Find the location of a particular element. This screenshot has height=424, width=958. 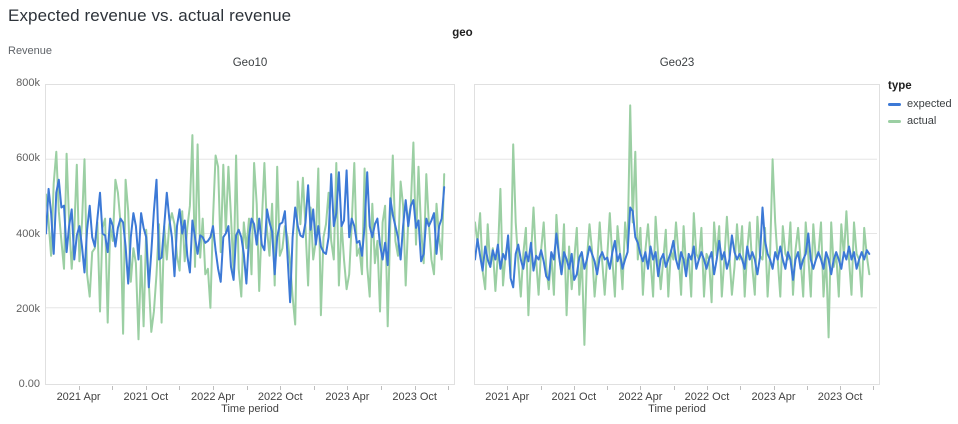

panel-title-geo10: Geo10 is located at coordinates (250, 63).